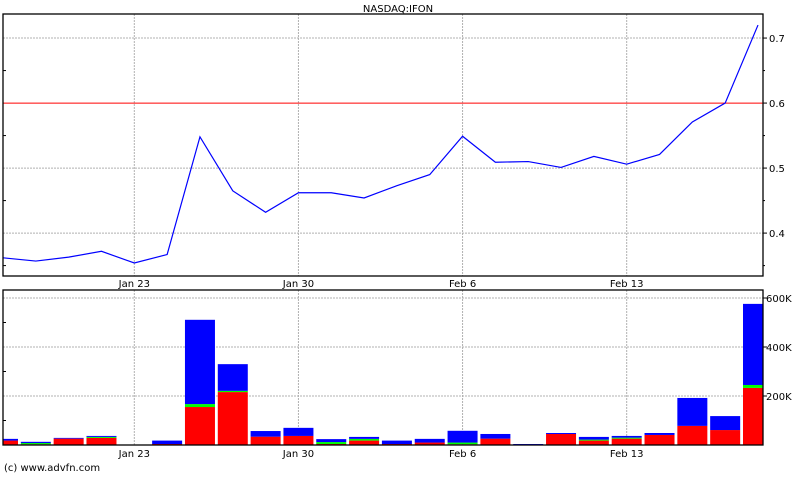 This screenshot has width=800, height=479. Describe the element at coordinates (134, 454) in the screenshot. I see `volume-x-tick-label: Jan 23` at that location.